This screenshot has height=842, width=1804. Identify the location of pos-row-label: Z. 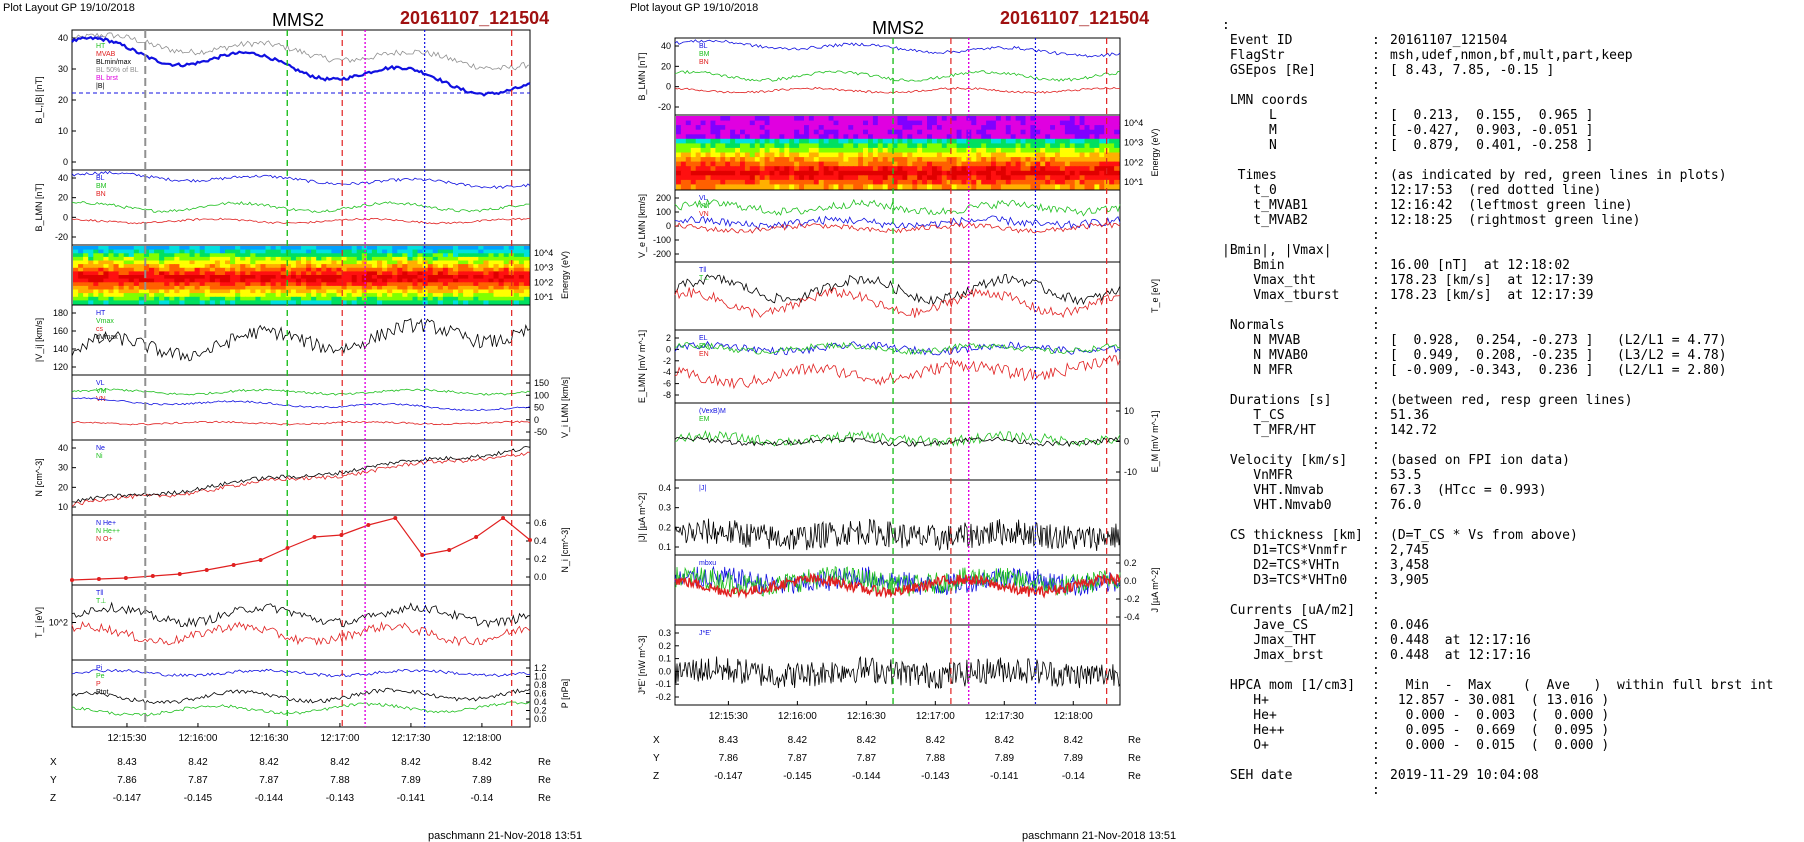
(656, 776).